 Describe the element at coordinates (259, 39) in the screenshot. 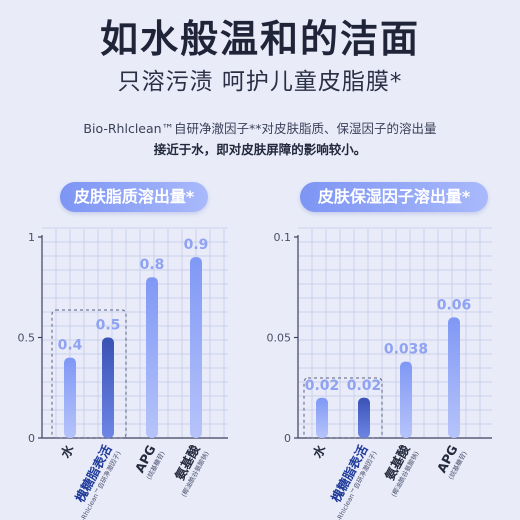

I see `page-title: 如水般温和的洁面` at that location.